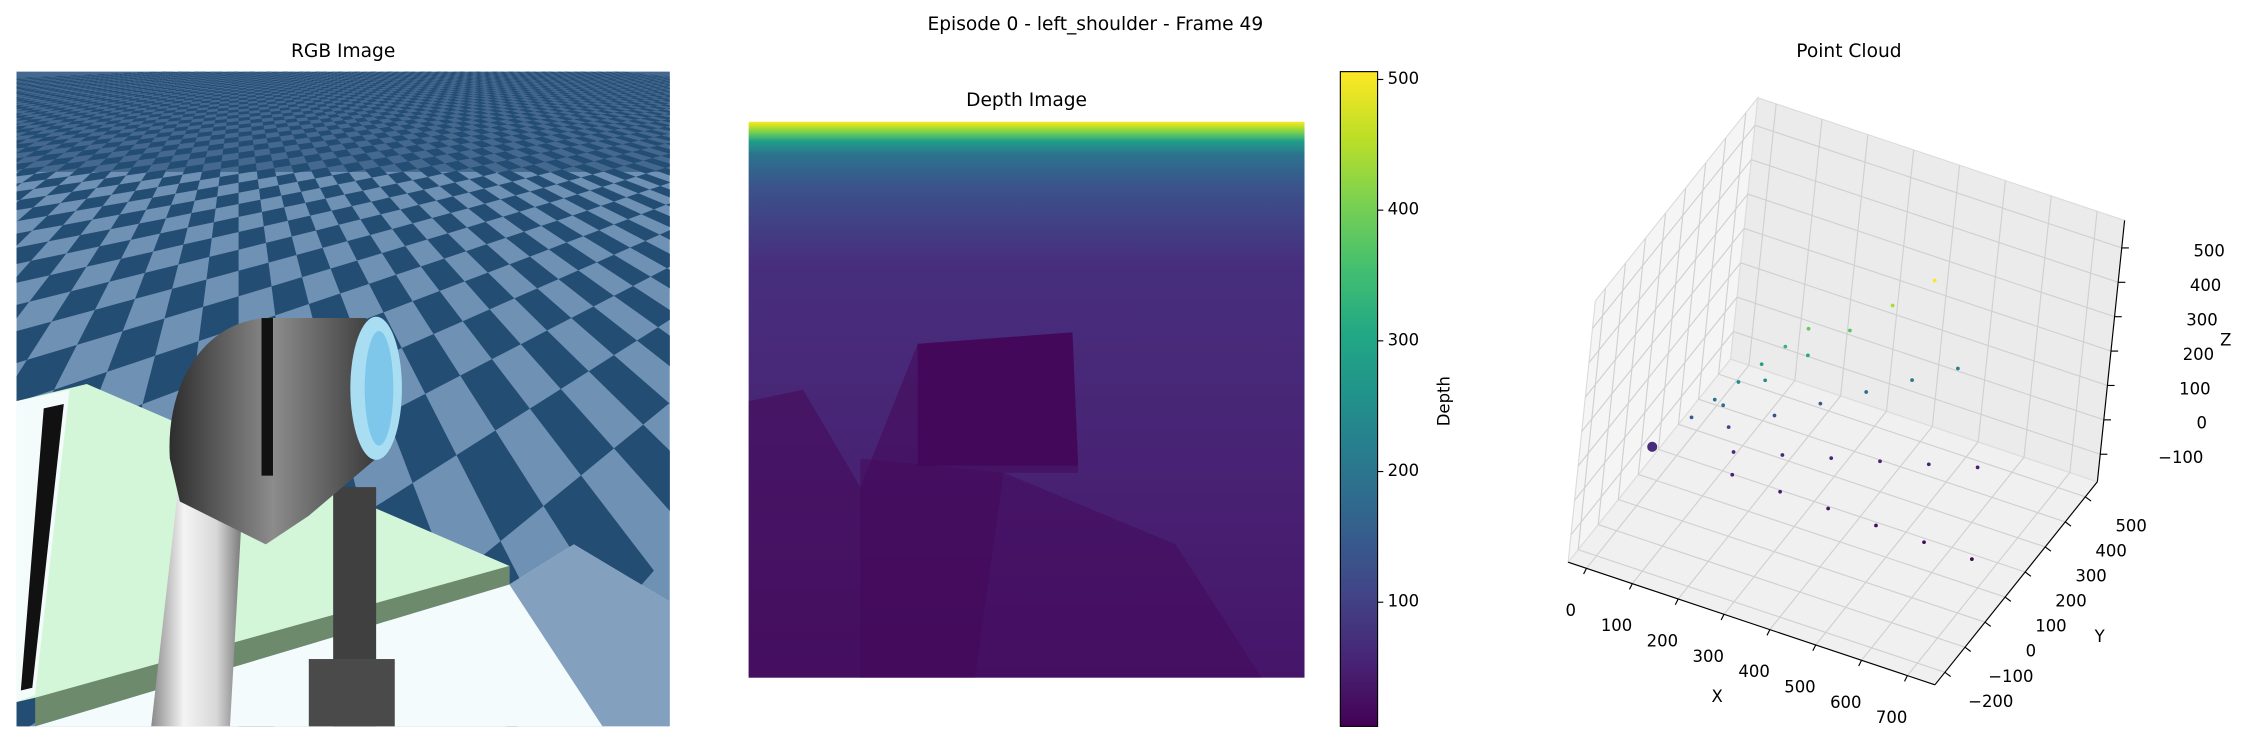 Image resolution: width=2248 pixels, height=745 pixels. Describe the element at coordinates (1616, 625) in the screenshot. I see `x-tick-label: 100` at that location.